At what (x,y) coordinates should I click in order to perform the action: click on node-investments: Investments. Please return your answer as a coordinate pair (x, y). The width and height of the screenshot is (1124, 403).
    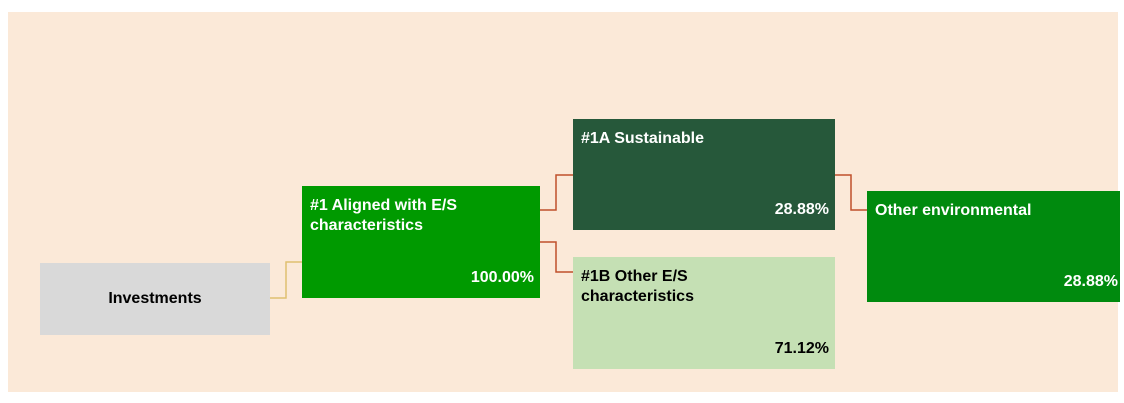
    Looking at the image, I should click on (155, 299).